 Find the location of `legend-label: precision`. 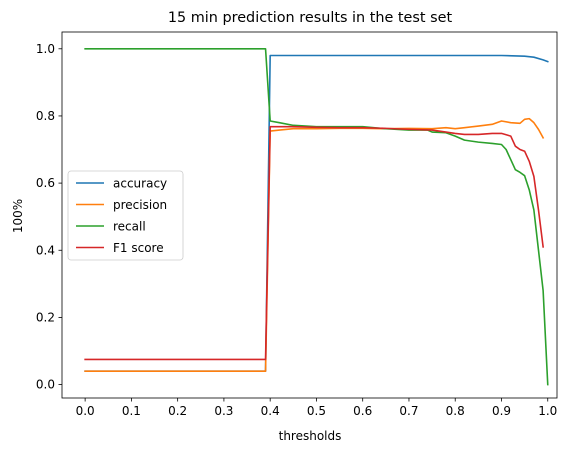

legend-label: precision is located at coordinates (140, 205).